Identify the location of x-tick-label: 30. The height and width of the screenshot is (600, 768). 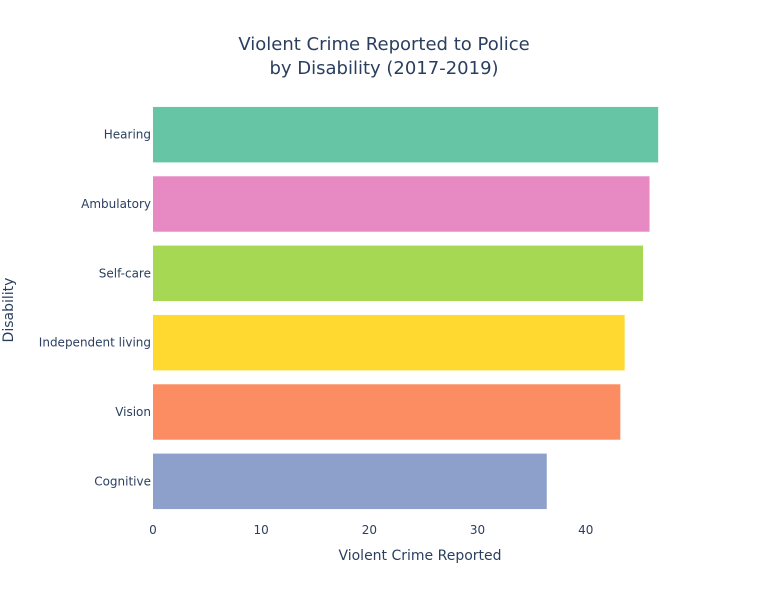
(477, 530).